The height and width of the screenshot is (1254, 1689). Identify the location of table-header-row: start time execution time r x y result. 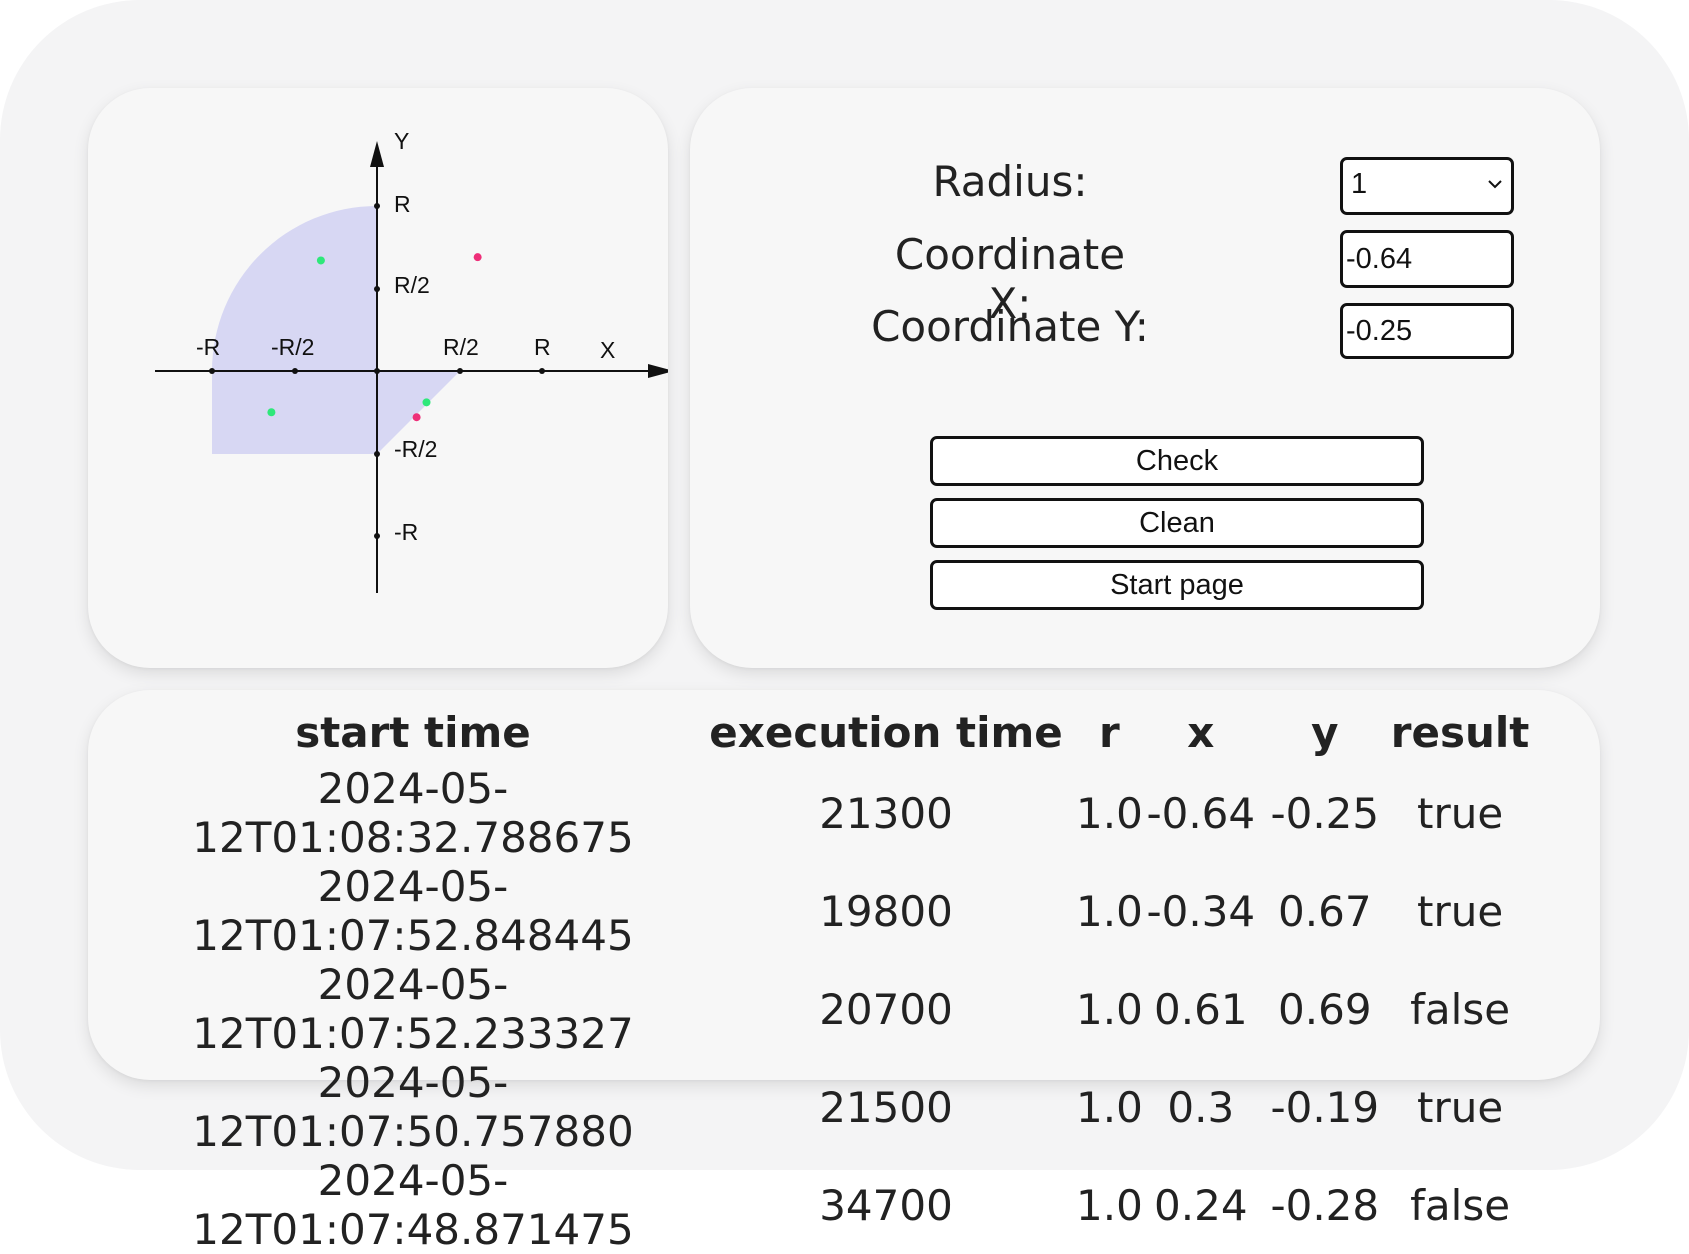
(829, 732).